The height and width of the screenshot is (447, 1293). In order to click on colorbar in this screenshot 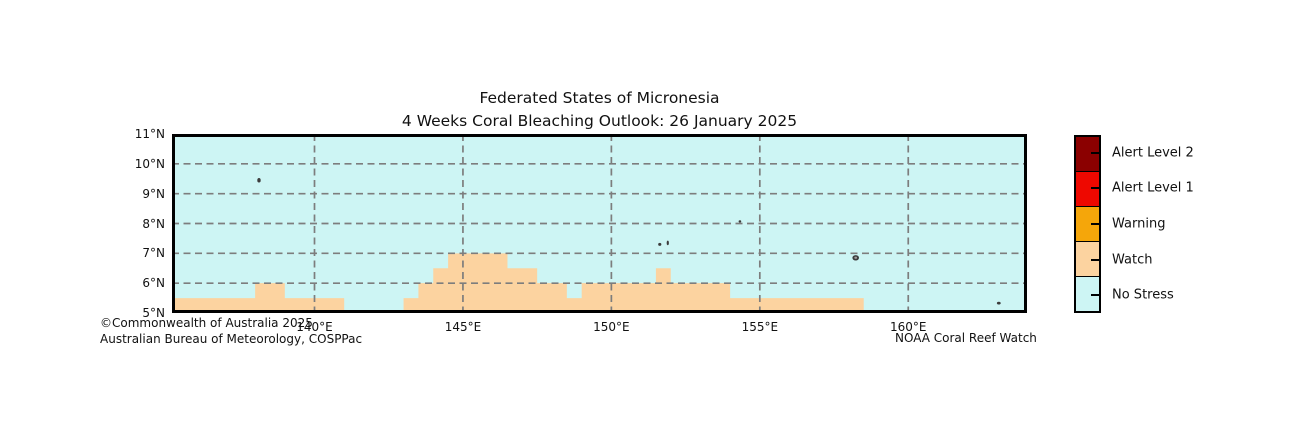, I will do `click(1087, 224)`.